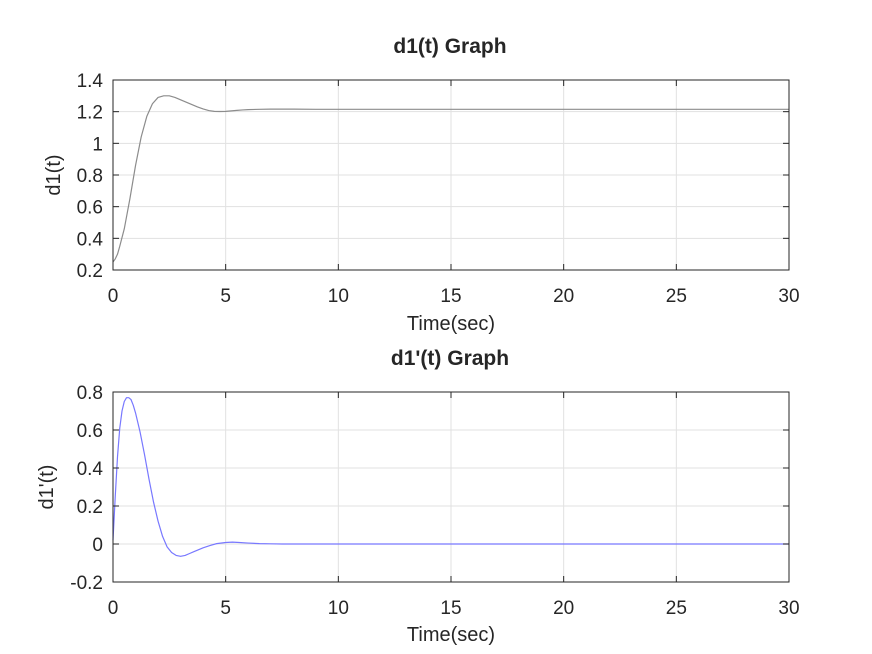 This screenshot has height=654, width=872. I want to click on y-axis-label: d1'(t), so click(47, 487).